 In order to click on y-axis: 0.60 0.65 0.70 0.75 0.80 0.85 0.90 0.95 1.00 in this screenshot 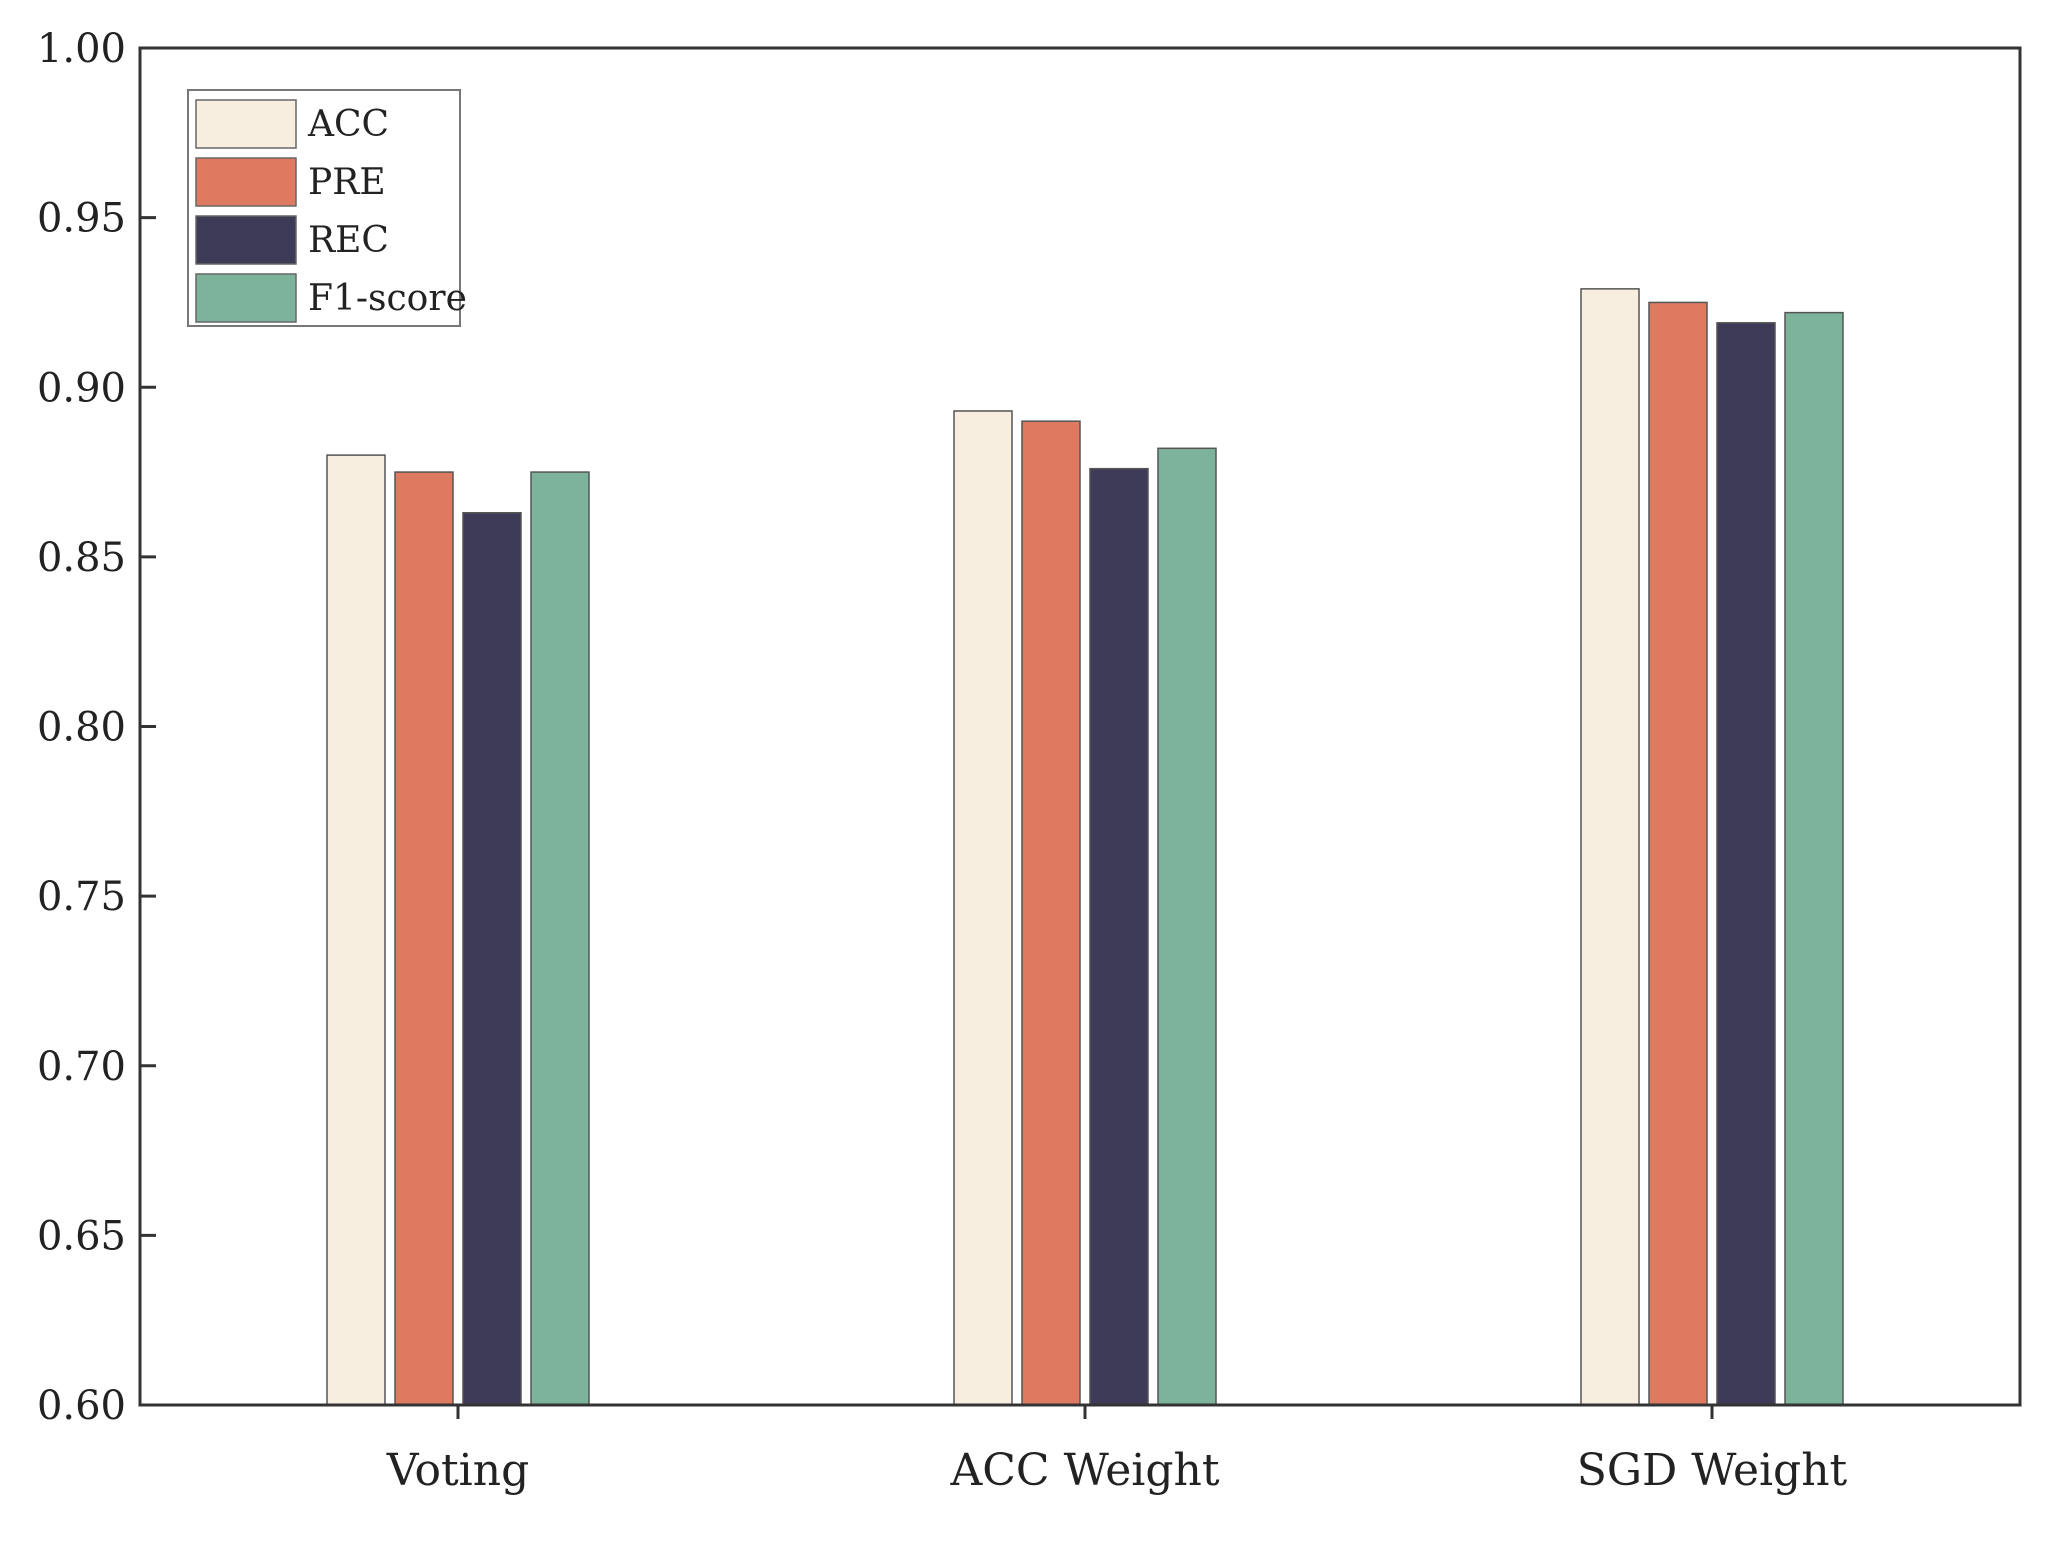, I will do `click(96, 727)`.